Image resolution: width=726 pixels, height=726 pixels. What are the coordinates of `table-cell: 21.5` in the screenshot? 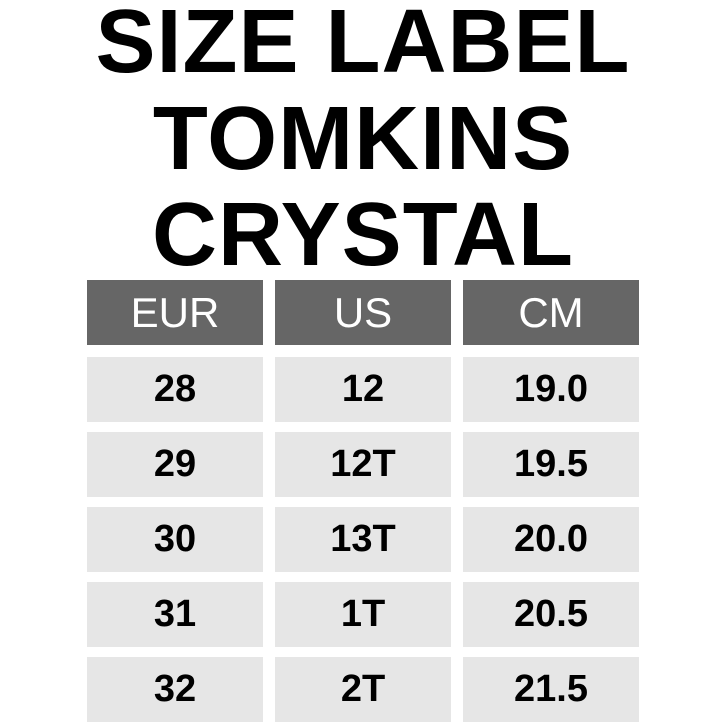 It's located at (551, 689).